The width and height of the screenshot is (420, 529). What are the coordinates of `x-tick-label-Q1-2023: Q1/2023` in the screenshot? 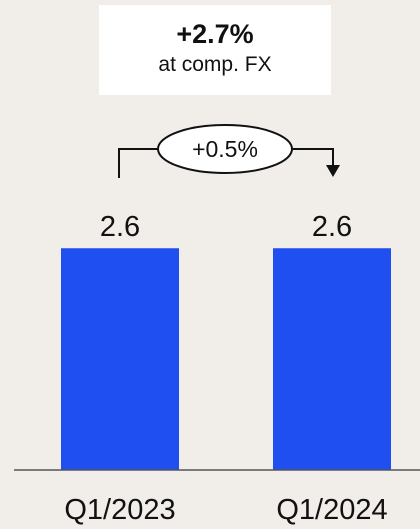 It's located at (119, 510).